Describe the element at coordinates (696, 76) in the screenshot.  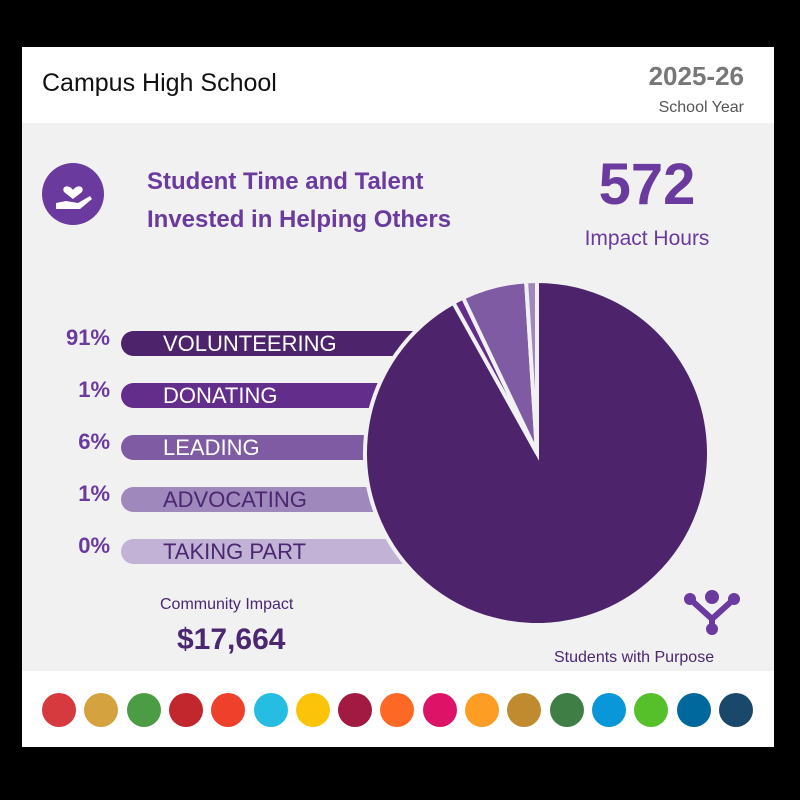
I see `school-year: 2025-26` at that location.